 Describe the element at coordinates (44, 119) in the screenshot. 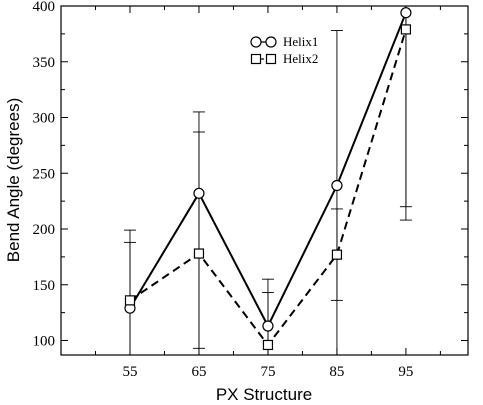

I see `y-tick-label: 300` at that location.